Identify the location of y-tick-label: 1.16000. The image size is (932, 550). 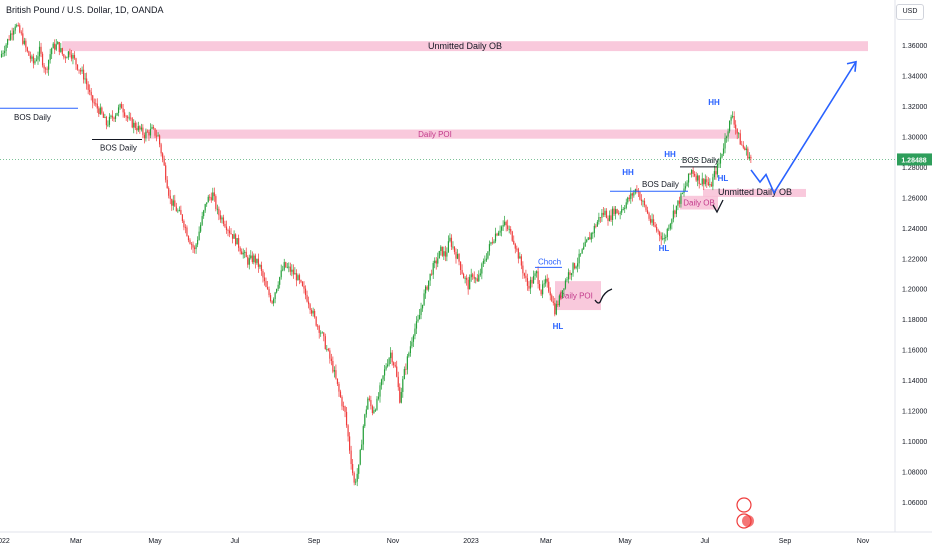
(914, 351).